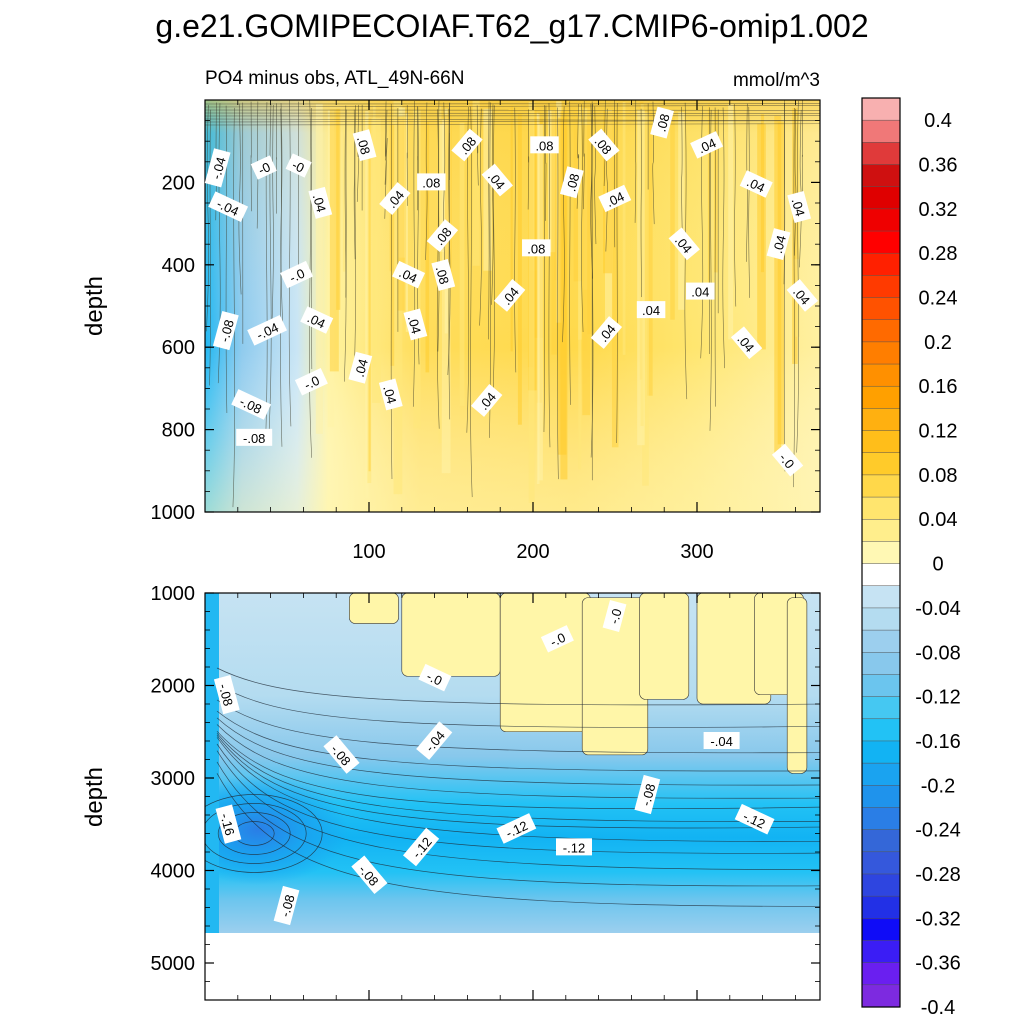 The height and width of the screenshot is (1024, 1024). Describe the element at coordinates (368, 552) in the screenshot. I see `xtick-label: 100` at that location.